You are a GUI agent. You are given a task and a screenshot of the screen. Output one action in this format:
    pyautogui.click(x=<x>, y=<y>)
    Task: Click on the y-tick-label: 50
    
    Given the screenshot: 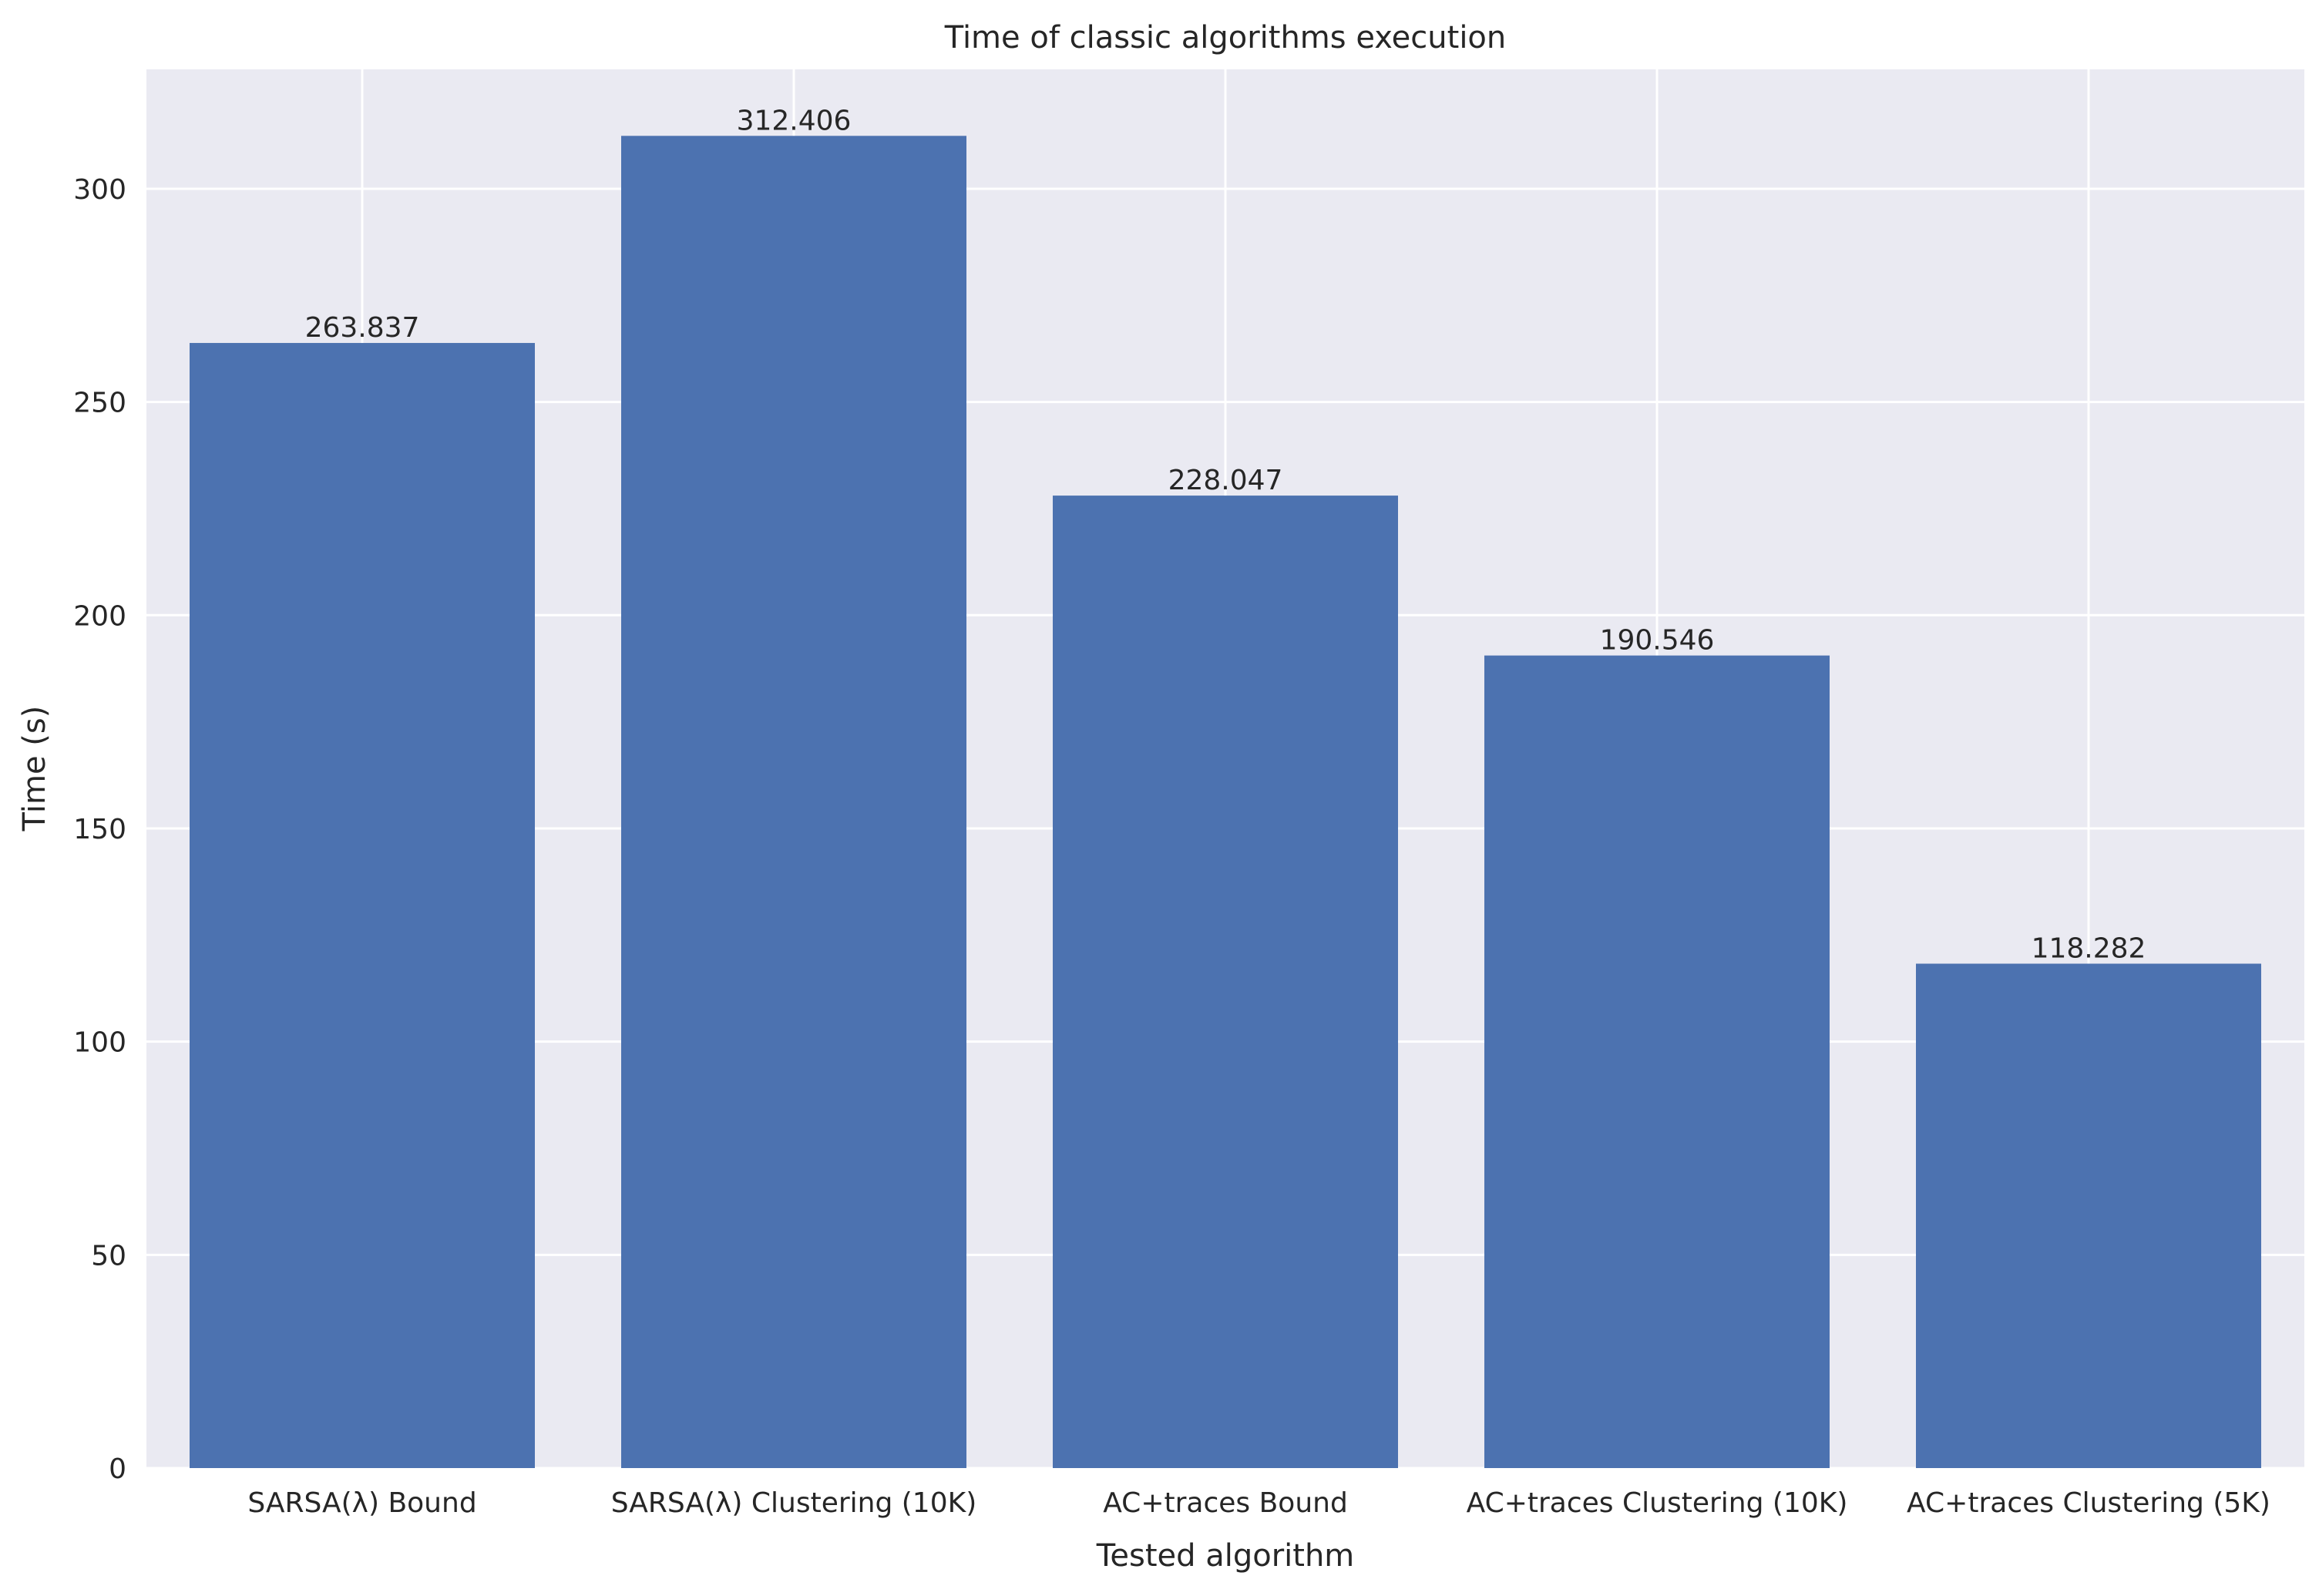 What is the action you would take?
    pyautogui.click(x=108, y=1256)
    